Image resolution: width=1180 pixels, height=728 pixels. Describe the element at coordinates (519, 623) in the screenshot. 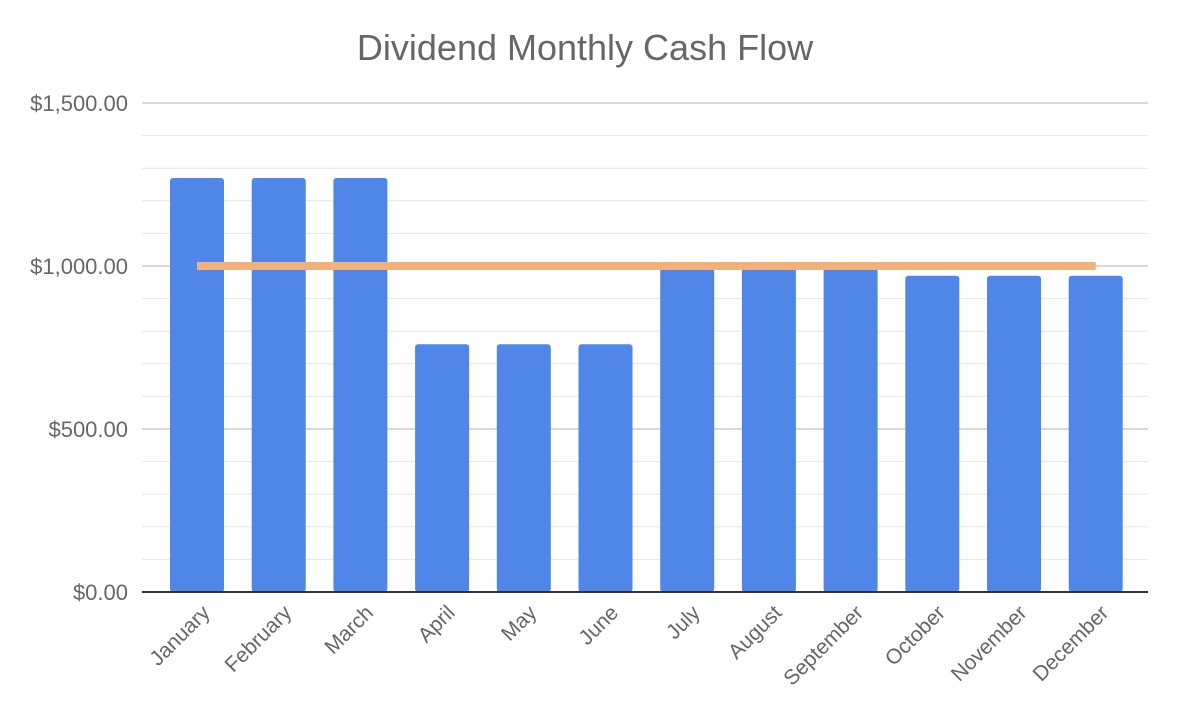

I see `x-category-label: May` at that location.